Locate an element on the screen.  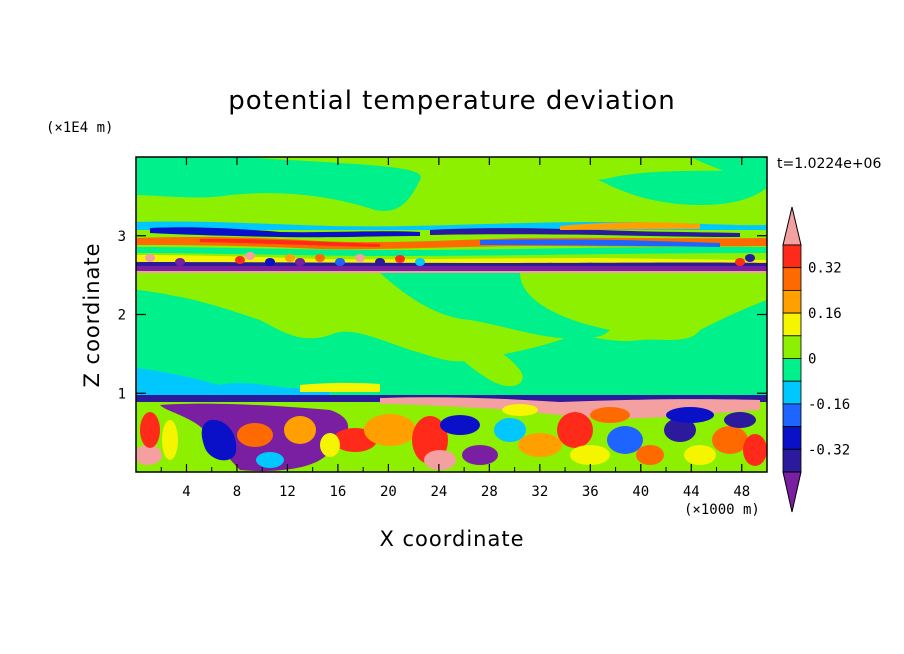
mid-warm-region is located at coordinates (451, 317).